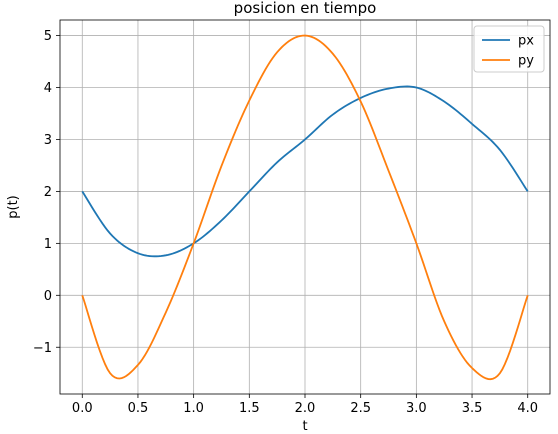  What do you see at coordinates (82, 408) in the screenshot?
I see `x-tick-label-0: 0.0` at bounding box center [82, 408].